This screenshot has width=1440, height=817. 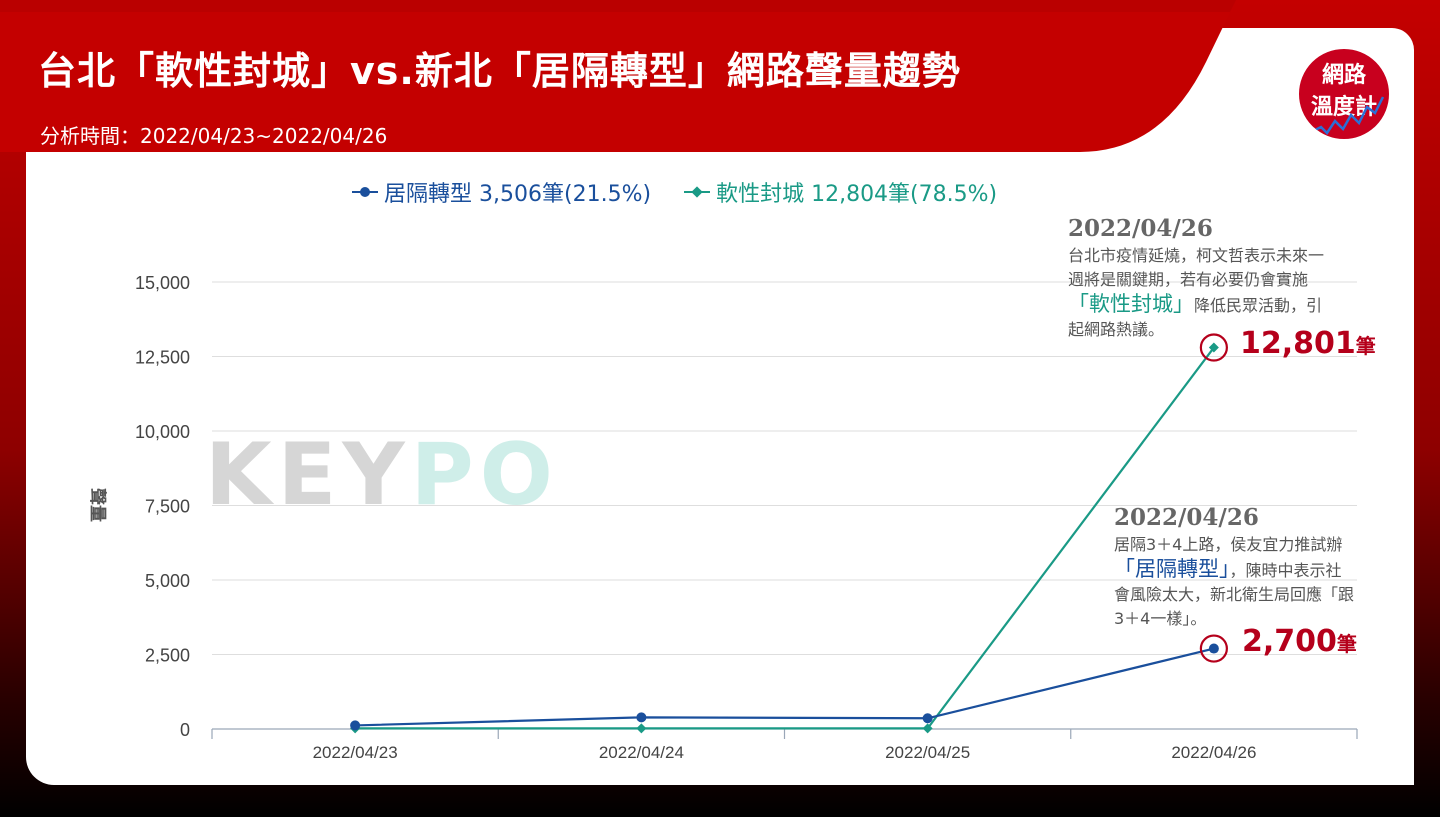 What do you see at coordinates (1285, 570) in the screenshot?
I see `annotation-blue-line2: ，陳時中表示社` at bounding box center [1285, 570].